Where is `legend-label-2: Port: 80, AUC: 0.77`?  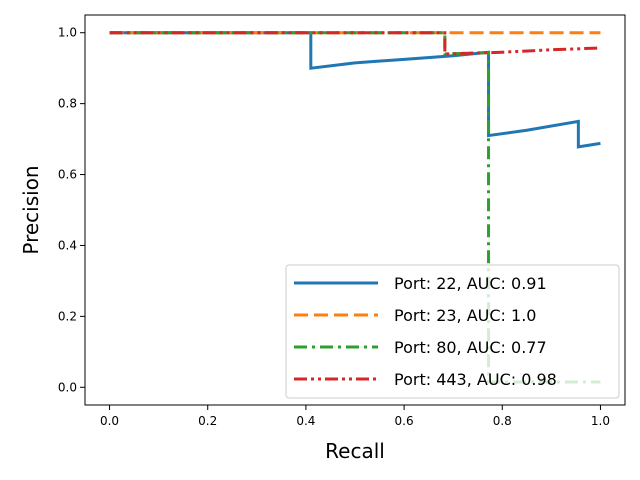
legend-label-2: Port: 80, AUC: 0.77 is located at coordinates (470, 347).